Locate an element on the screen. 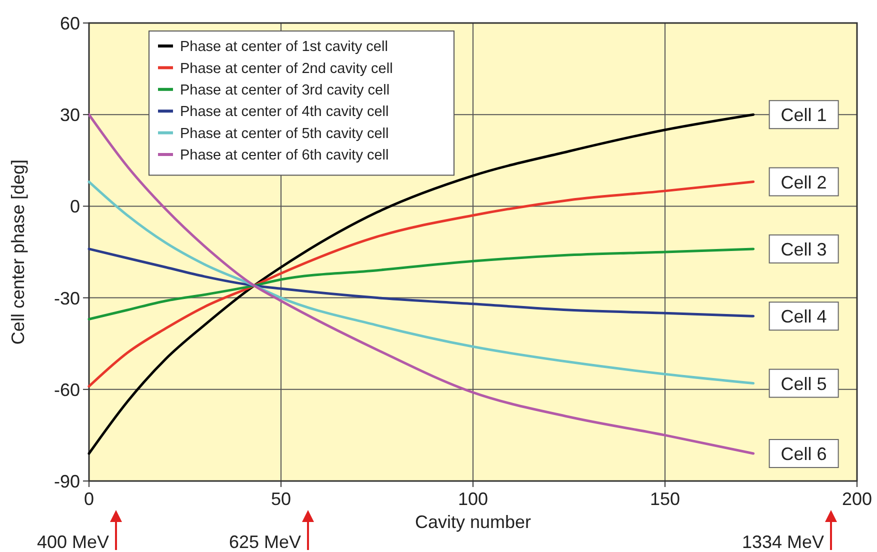 The width and height of the screenshot is (877, 552). legend-label: Phase at center of 6th cavity cell is located at coordinates (284, 156).